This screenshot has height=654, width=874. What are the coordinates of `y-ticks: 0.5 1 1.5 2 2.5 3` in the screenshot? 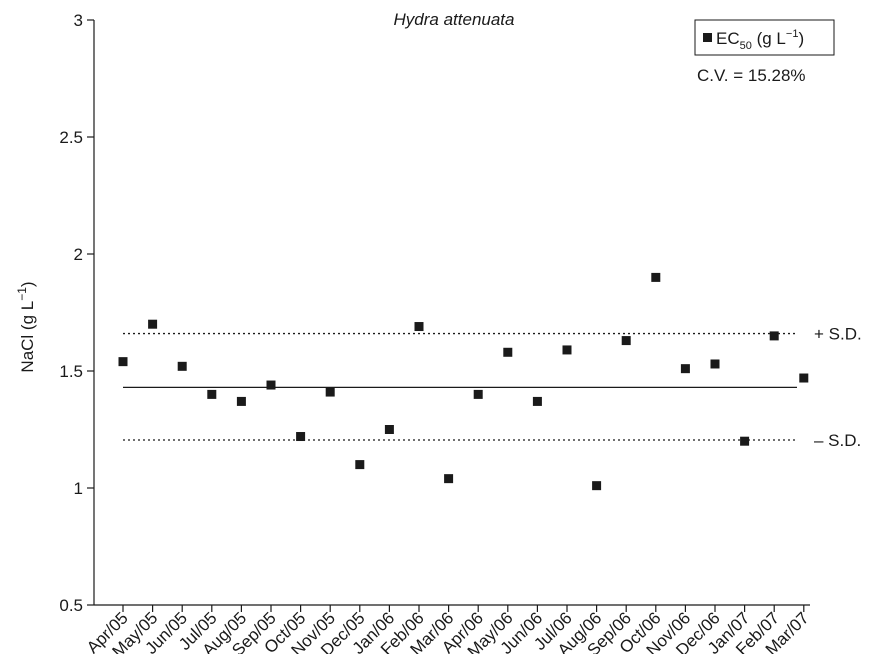 It's located at (76, 313).